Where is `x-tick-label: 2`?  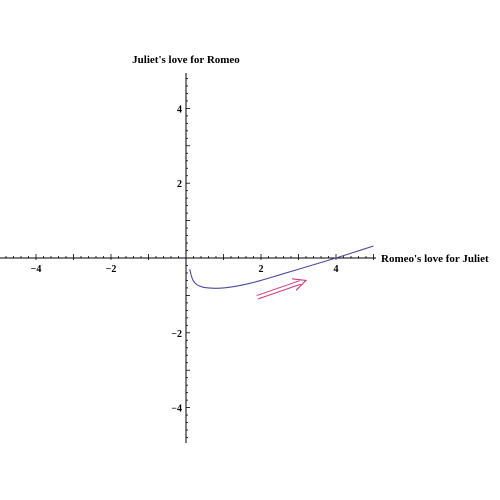 x-tick-label: 2 is located at coordinates (261, 269).